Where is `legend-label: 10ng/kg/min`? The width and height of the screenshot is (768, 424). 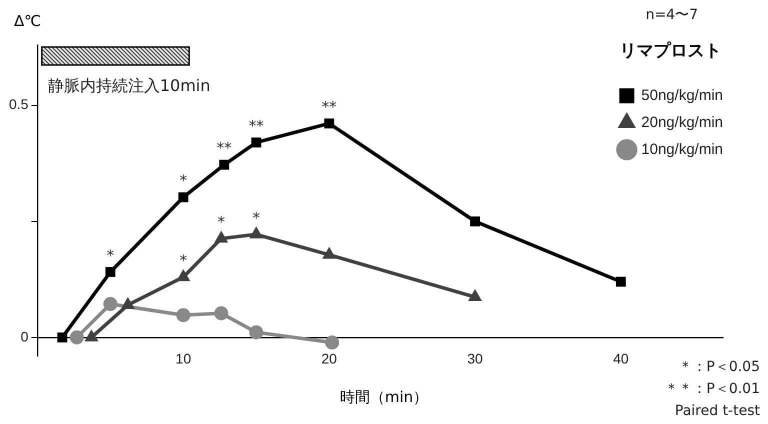
legend-label: 10ng/kg/min is located at coordinates (682, 149).